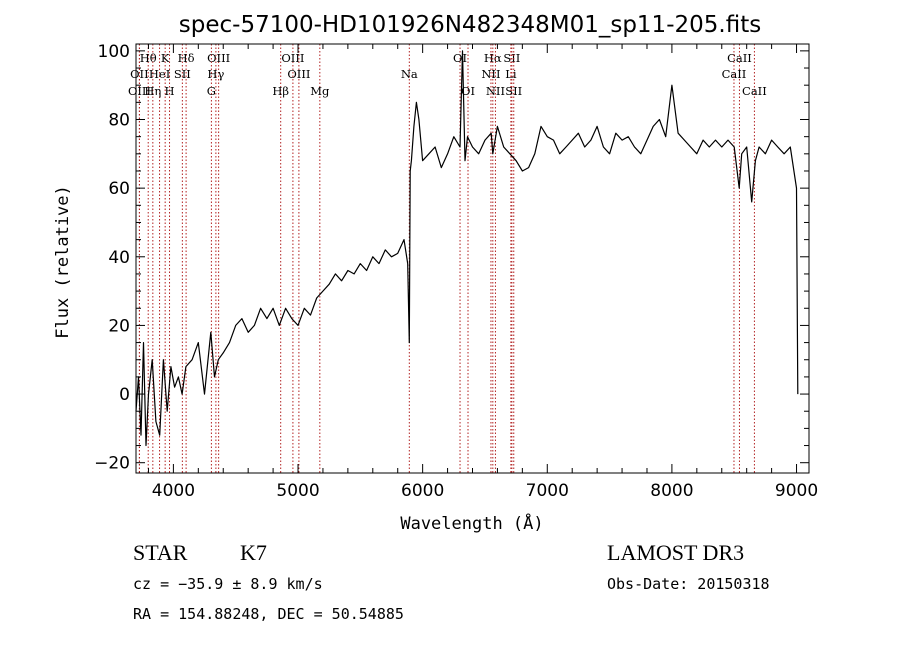 The height and width of the screenshot is (649, 900). I want to click on spectral-line-label: Hβ, so click(280, 91).